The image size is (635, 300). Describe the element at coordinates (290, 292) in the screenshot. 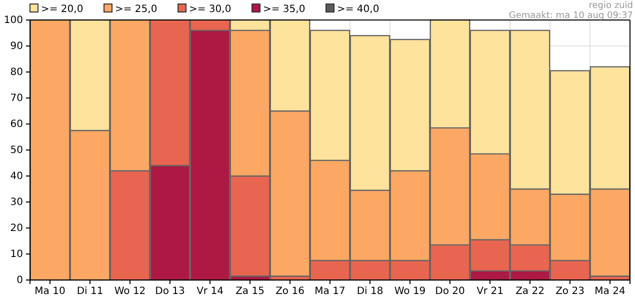

I see `x-tick-label: Zo 16` at that location.